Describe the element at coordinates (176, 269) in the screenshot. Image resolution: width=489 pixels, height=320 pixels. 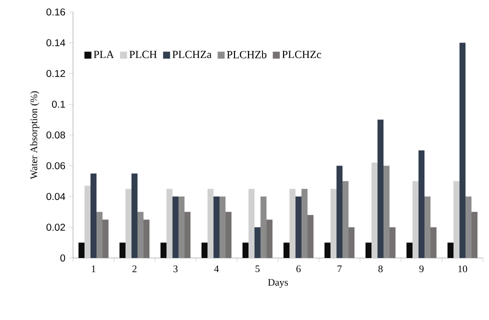
I see `x-tick-label: 3` at that location.